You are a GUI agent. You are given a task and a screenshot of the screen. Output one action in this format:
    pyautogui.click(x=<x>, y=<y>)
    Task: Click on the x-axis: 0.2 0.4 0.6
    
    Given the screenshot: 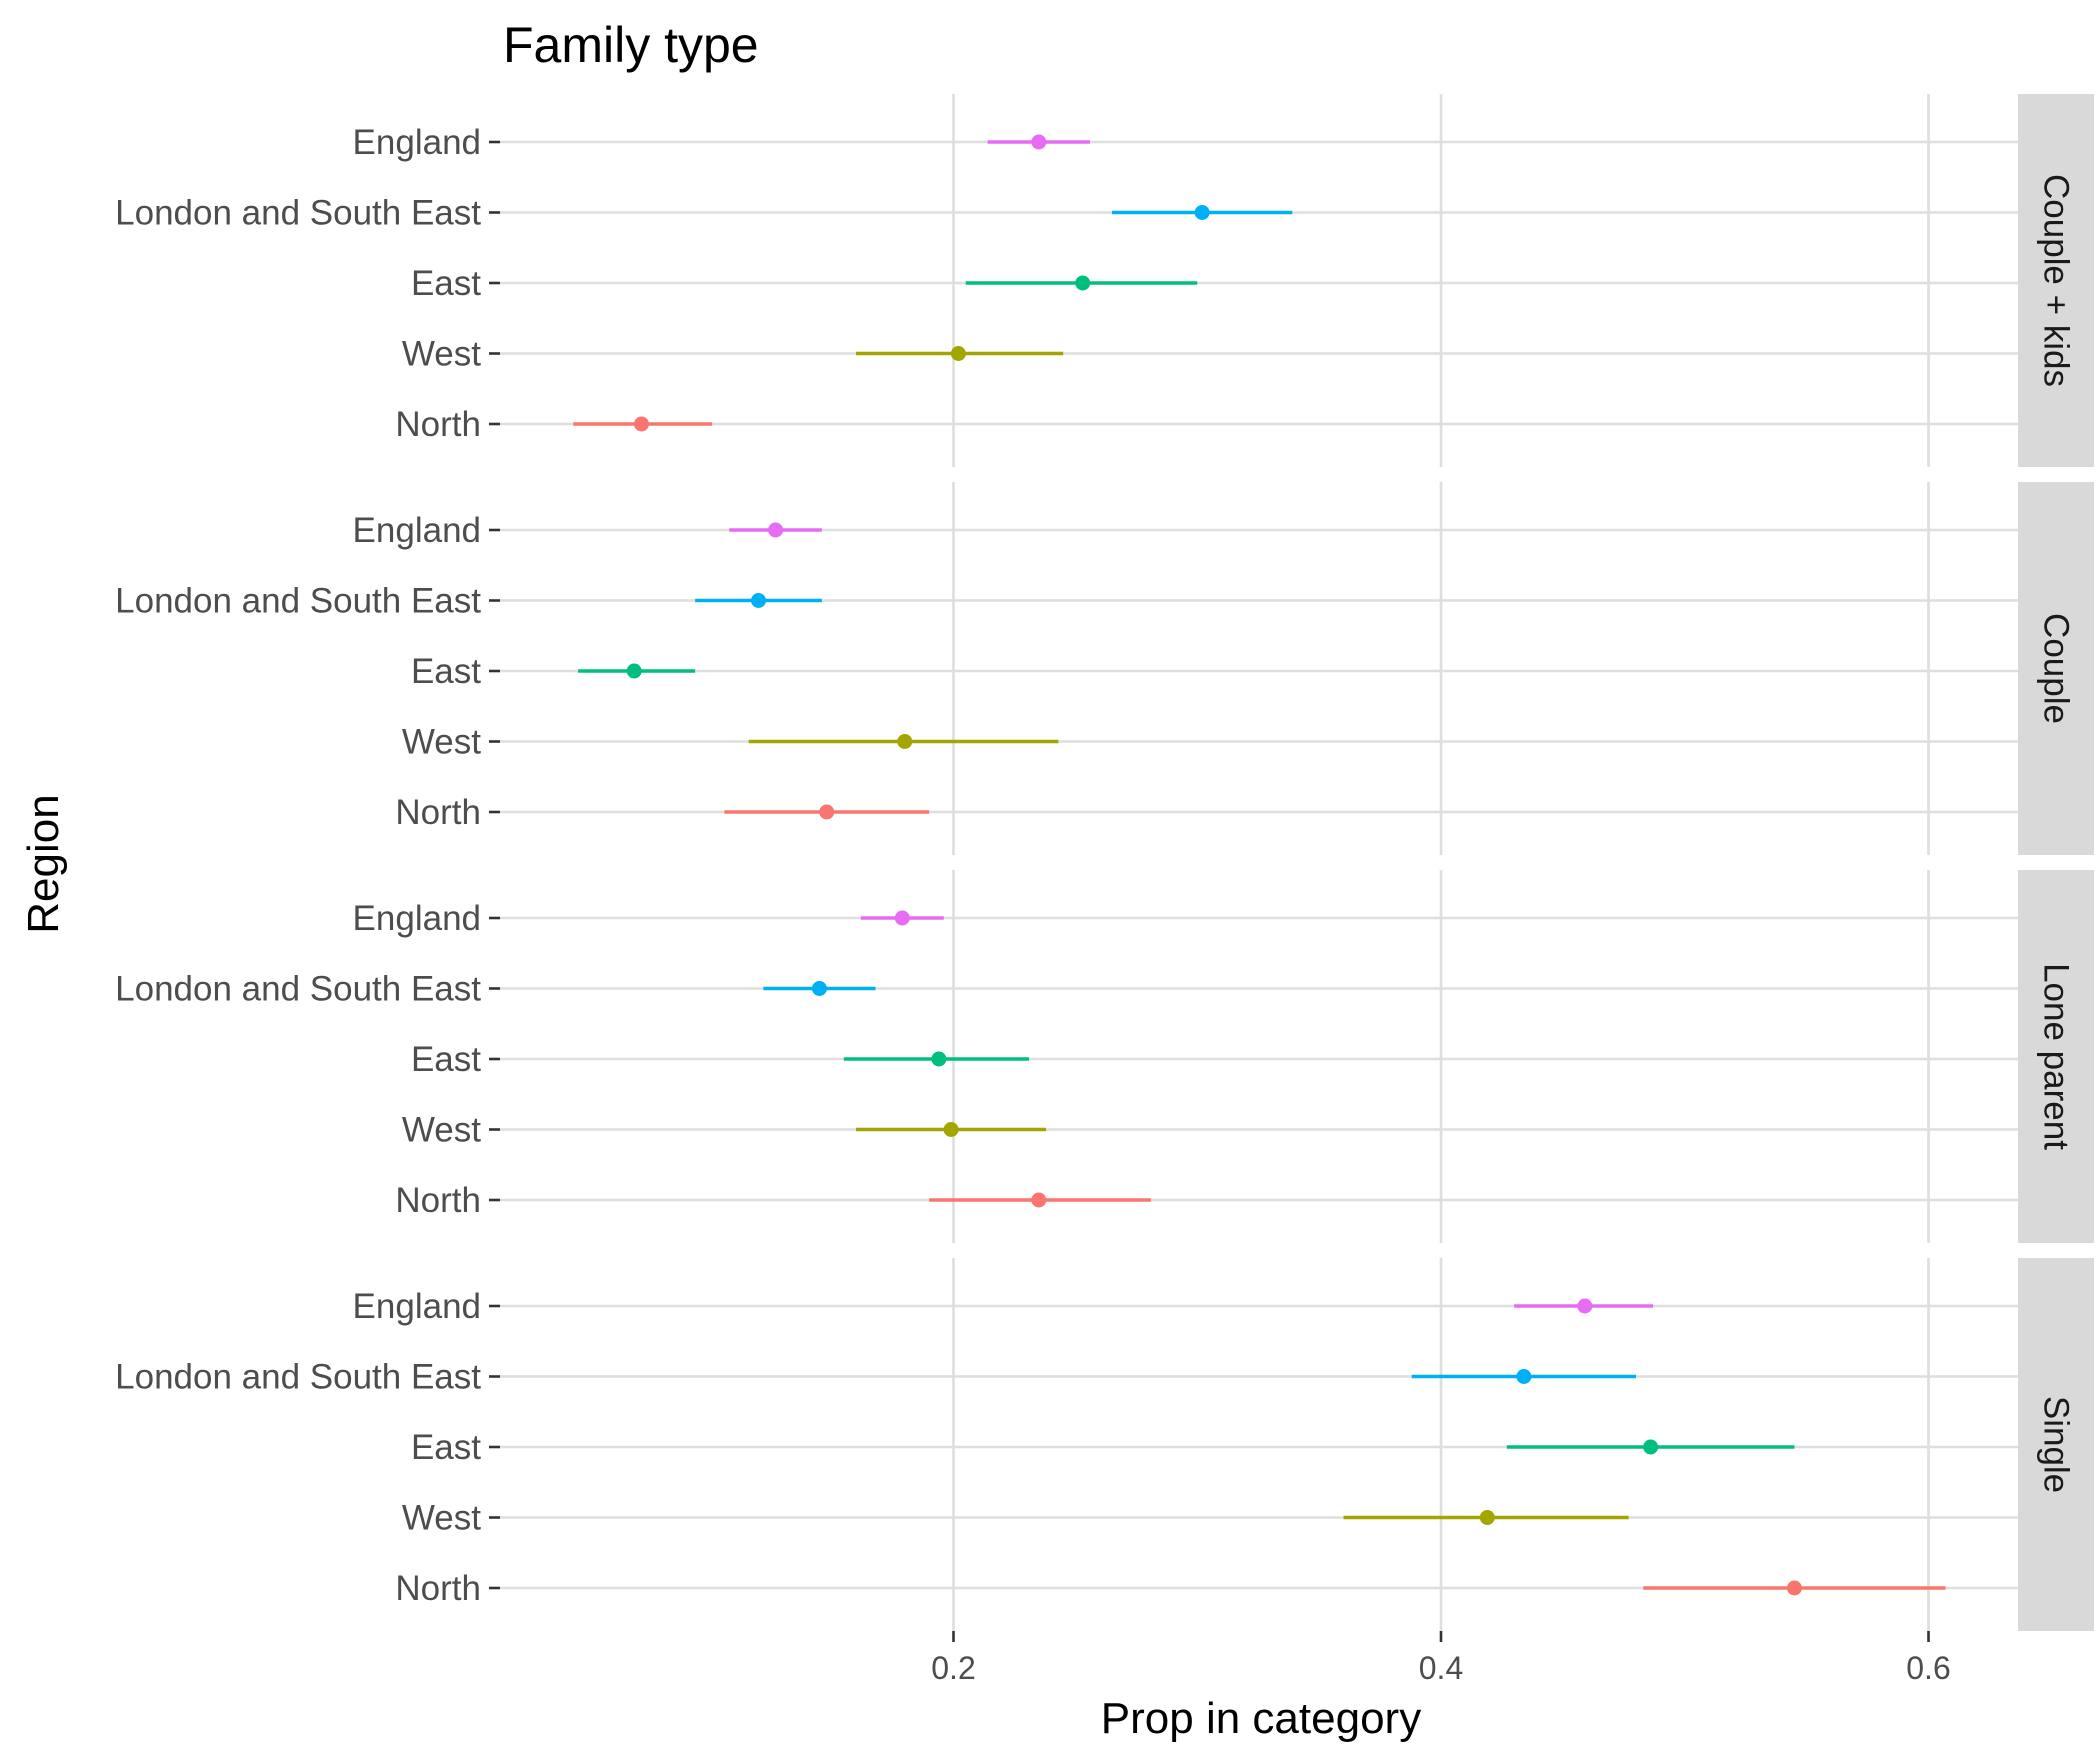 What is the action you would take?
    pyautogui.click(x=1441, y=1658)
    